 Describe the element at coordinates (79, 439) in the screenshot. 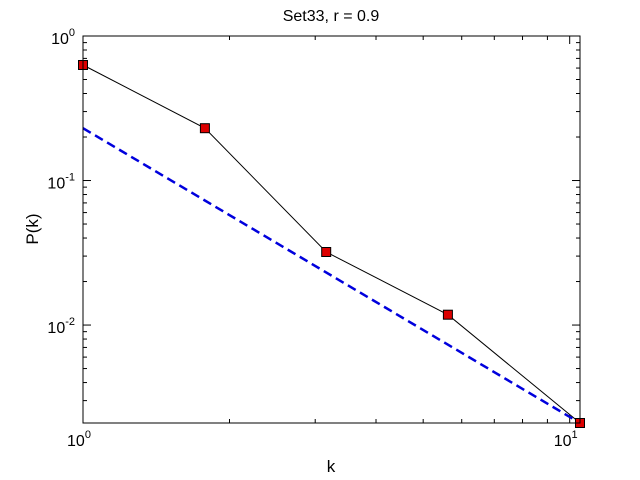

I see `x-tick-label: 10⁰` at that location.